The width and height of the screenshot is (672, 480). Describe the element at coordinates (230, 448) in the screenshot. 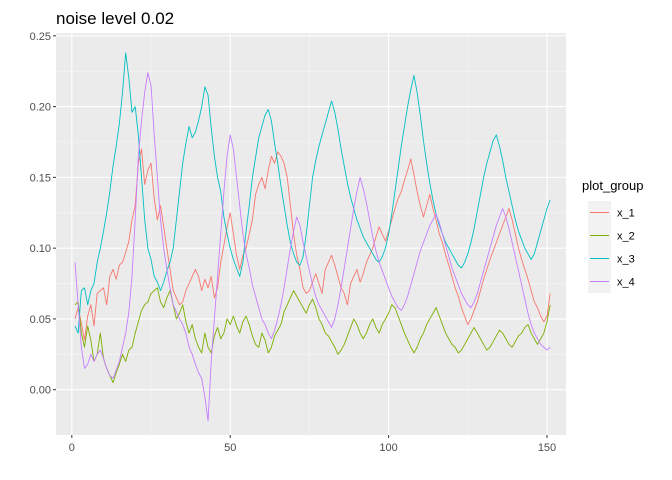

I see `x-tick-label: 50` at that location.